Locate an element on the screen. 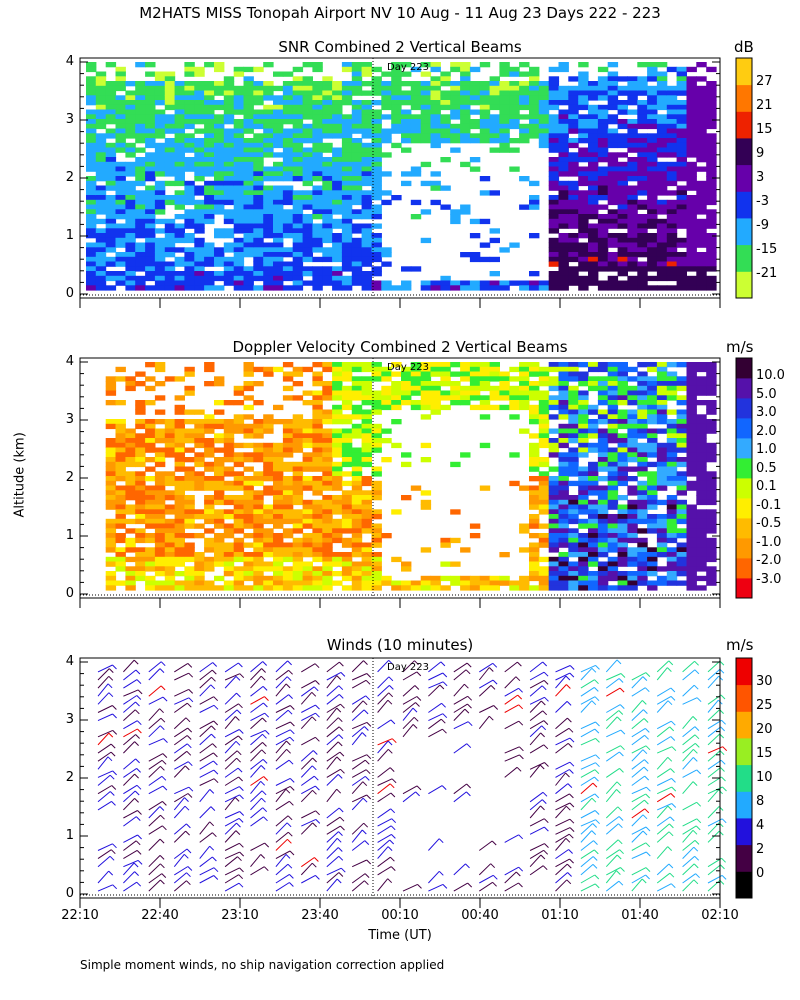 The width and height of the screenshot is (800, 1000). colorbar-tick-0-6: -9 is located at coordinates (762, 225).